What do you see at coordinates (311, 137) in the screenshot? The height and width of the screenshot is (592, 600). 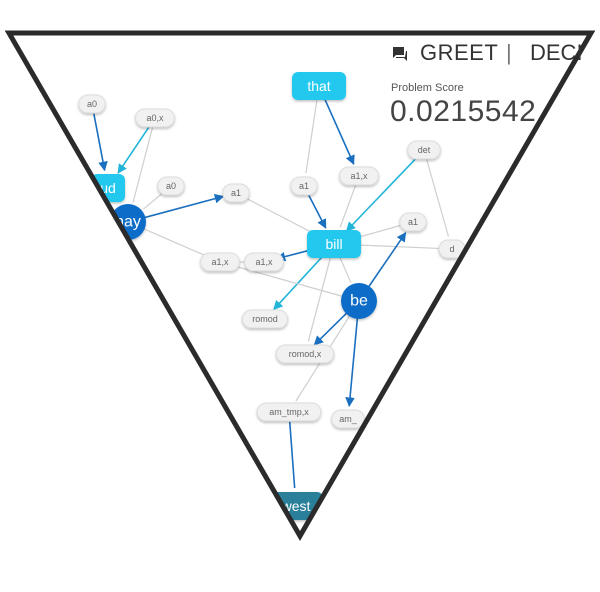 I see `edge-that-a1_center` at bounding box center [311, 137].